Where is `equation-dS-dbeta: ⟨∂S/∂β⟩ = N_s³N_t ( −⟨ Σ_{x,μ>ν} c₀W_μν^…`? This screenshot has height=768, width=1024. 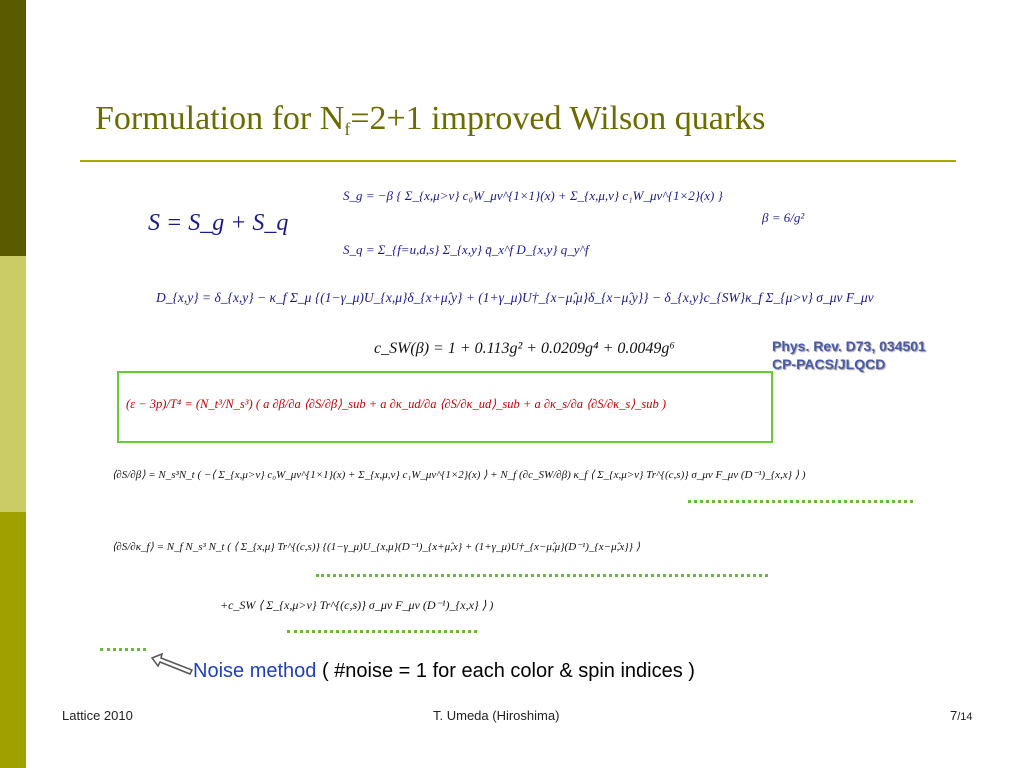
equation-dS-dbeta: ⟨∂S/∂β⟩ = N_s³N_t ( −⟨ Σ_{x,μ>ν} c₀W_μν^… is located at coordinates (459, 475).